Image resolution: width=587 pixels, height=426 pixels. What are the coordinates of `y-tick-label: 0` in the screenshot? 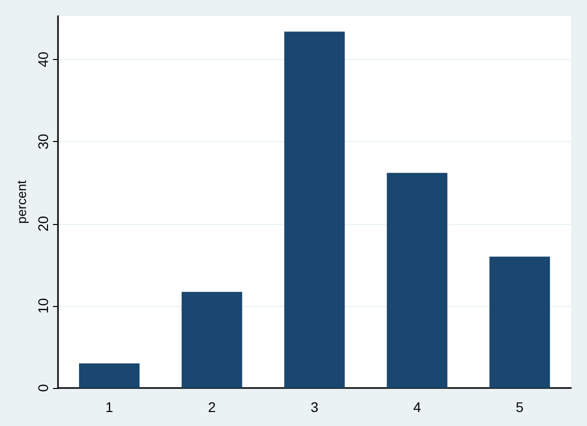 It's located at (43, 388).